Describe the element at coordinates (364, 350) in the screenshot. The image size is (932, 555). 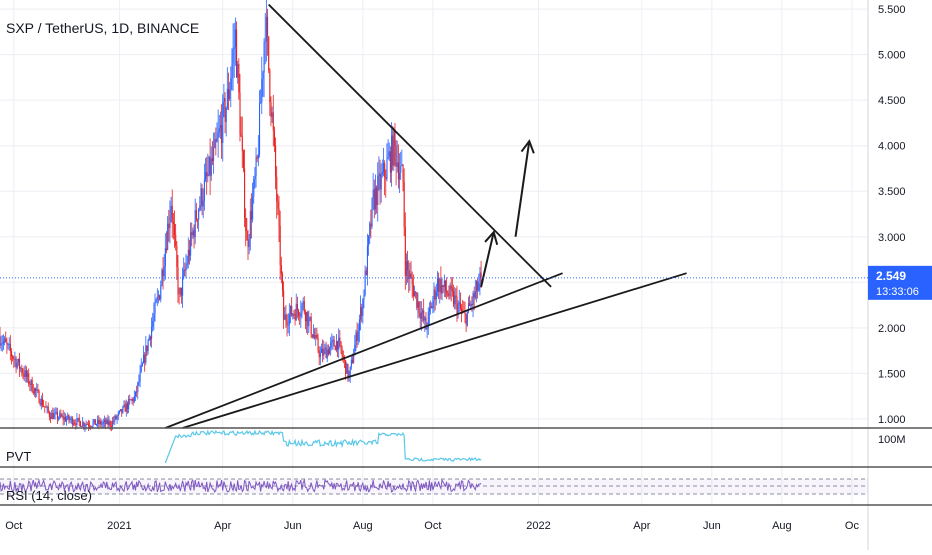
I see `trendline-rising-support-upper` at that location.